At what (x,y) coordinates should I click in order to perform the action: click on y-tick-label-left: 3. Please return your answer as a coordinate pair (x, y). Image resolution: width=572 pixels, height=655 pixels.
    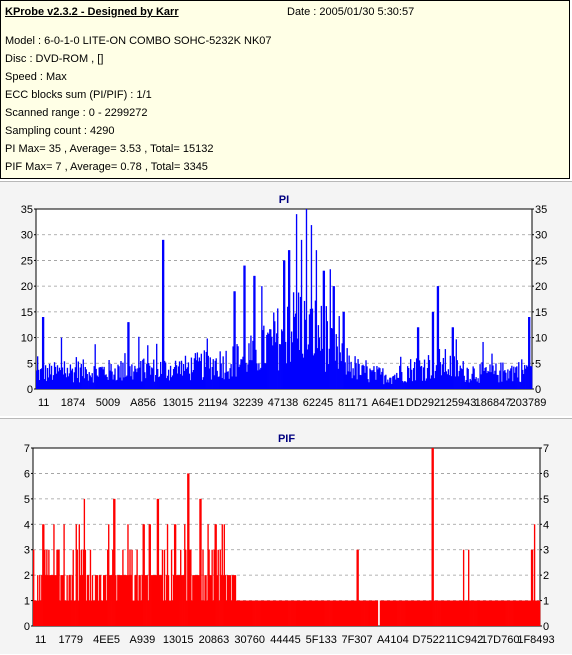
    Looking at the image, I should click on (27, 551).